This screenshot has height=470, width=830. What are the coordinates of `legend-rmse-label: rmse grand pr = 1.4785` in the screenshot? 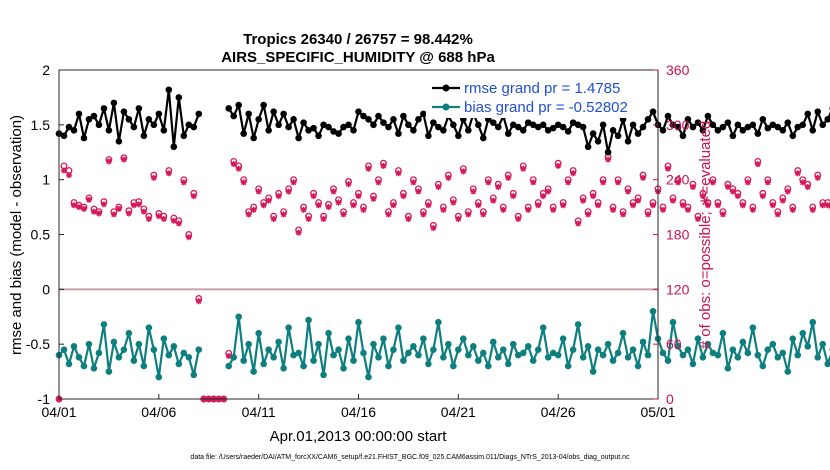 It's located at (542, 88).